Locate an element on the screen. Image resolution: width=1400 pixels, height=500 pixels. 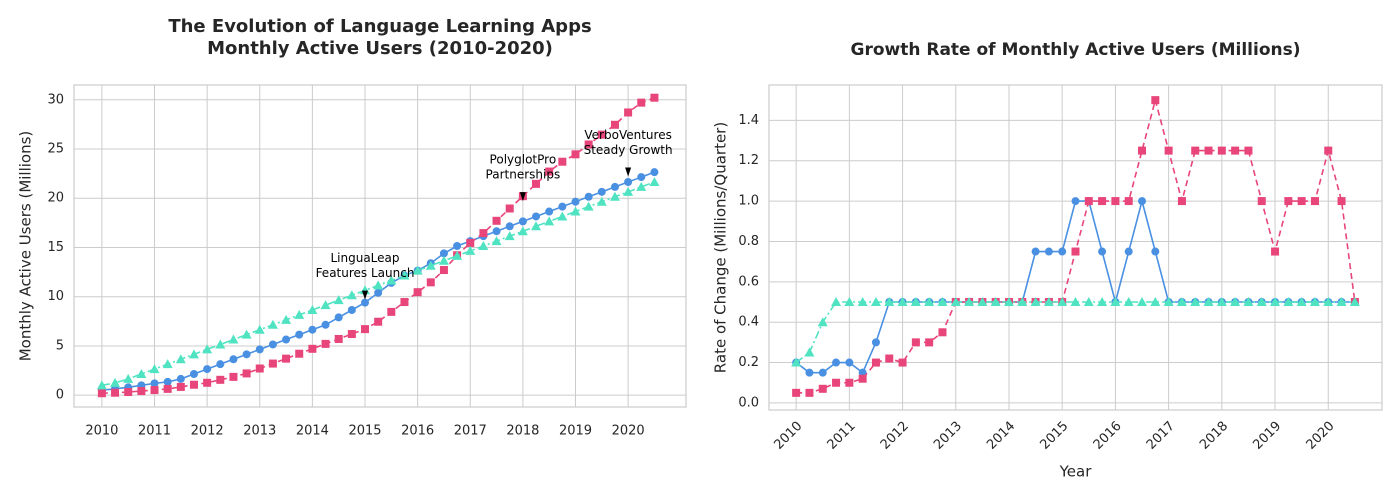
y-tick-label: 5 is located at coordinates (60, 345).